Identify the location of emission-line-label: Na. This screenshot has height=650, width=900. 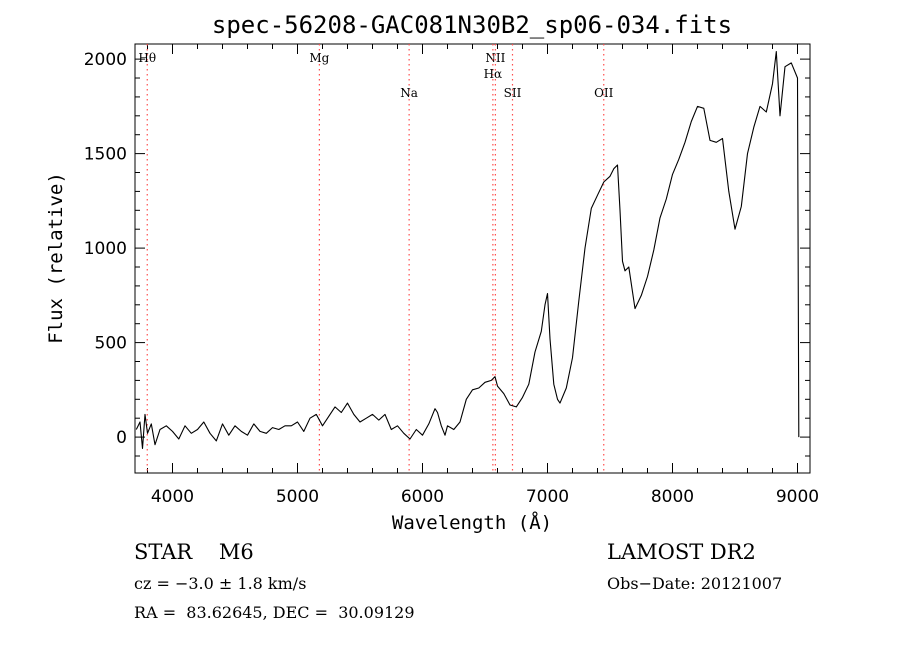
(409, 93).